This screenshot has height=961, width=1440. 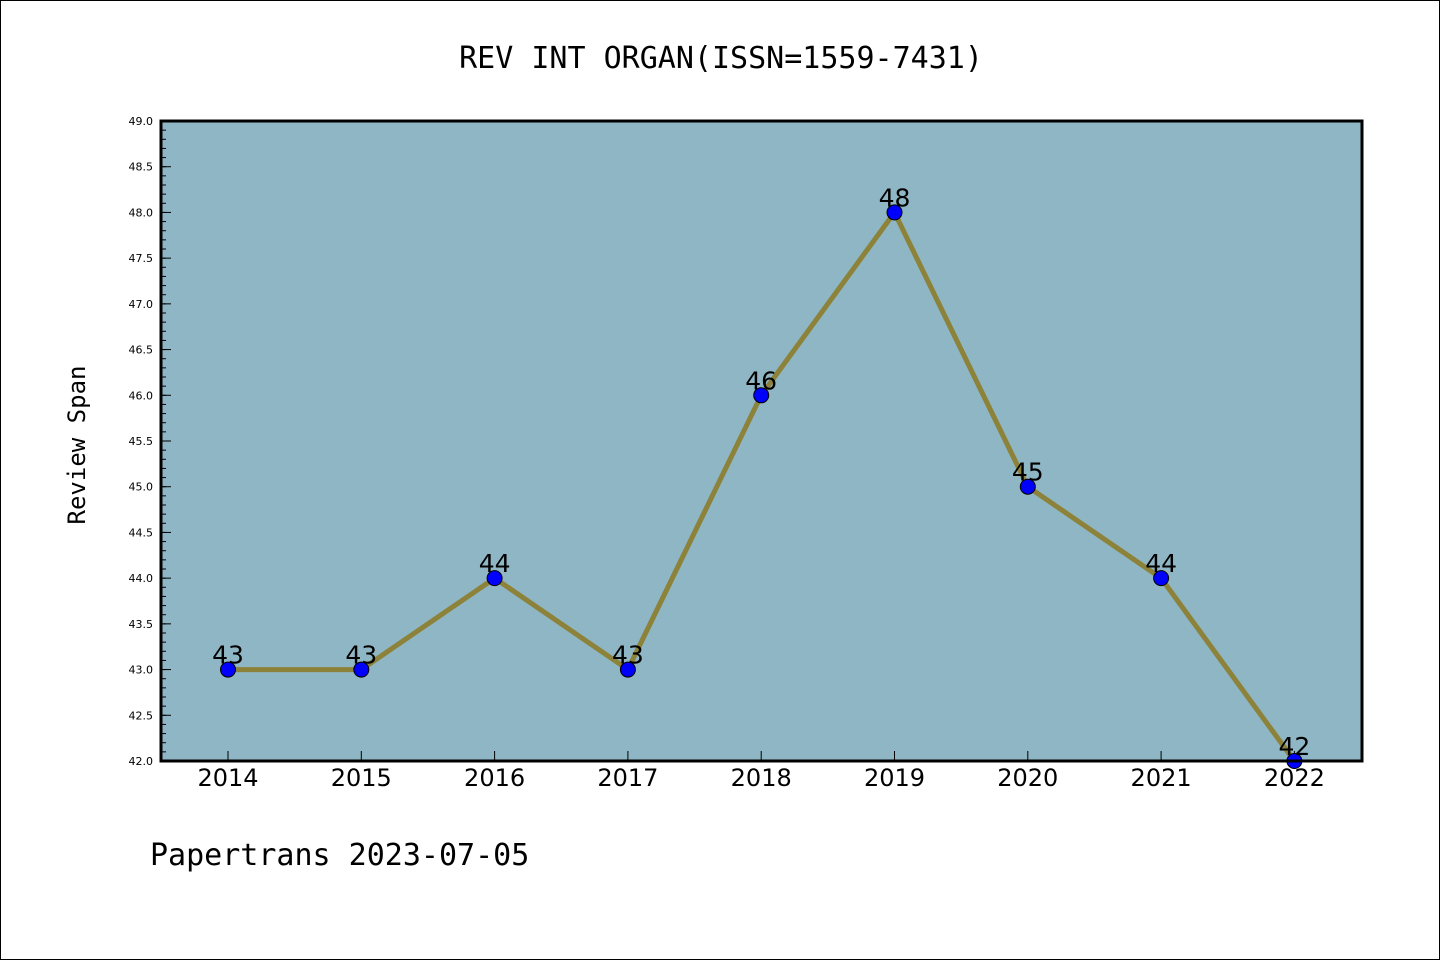 What do you see at coordinates (1294, 746) in the screenshot?
I see `data-label: 42` at bounding box center [1294, 746].